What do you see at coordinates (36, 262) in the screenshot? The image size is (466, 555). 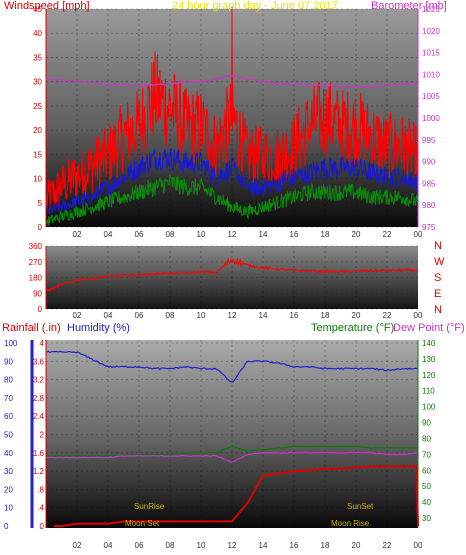 I see `direction-axis-tick-label: 270` at bounding box center [36, 262].